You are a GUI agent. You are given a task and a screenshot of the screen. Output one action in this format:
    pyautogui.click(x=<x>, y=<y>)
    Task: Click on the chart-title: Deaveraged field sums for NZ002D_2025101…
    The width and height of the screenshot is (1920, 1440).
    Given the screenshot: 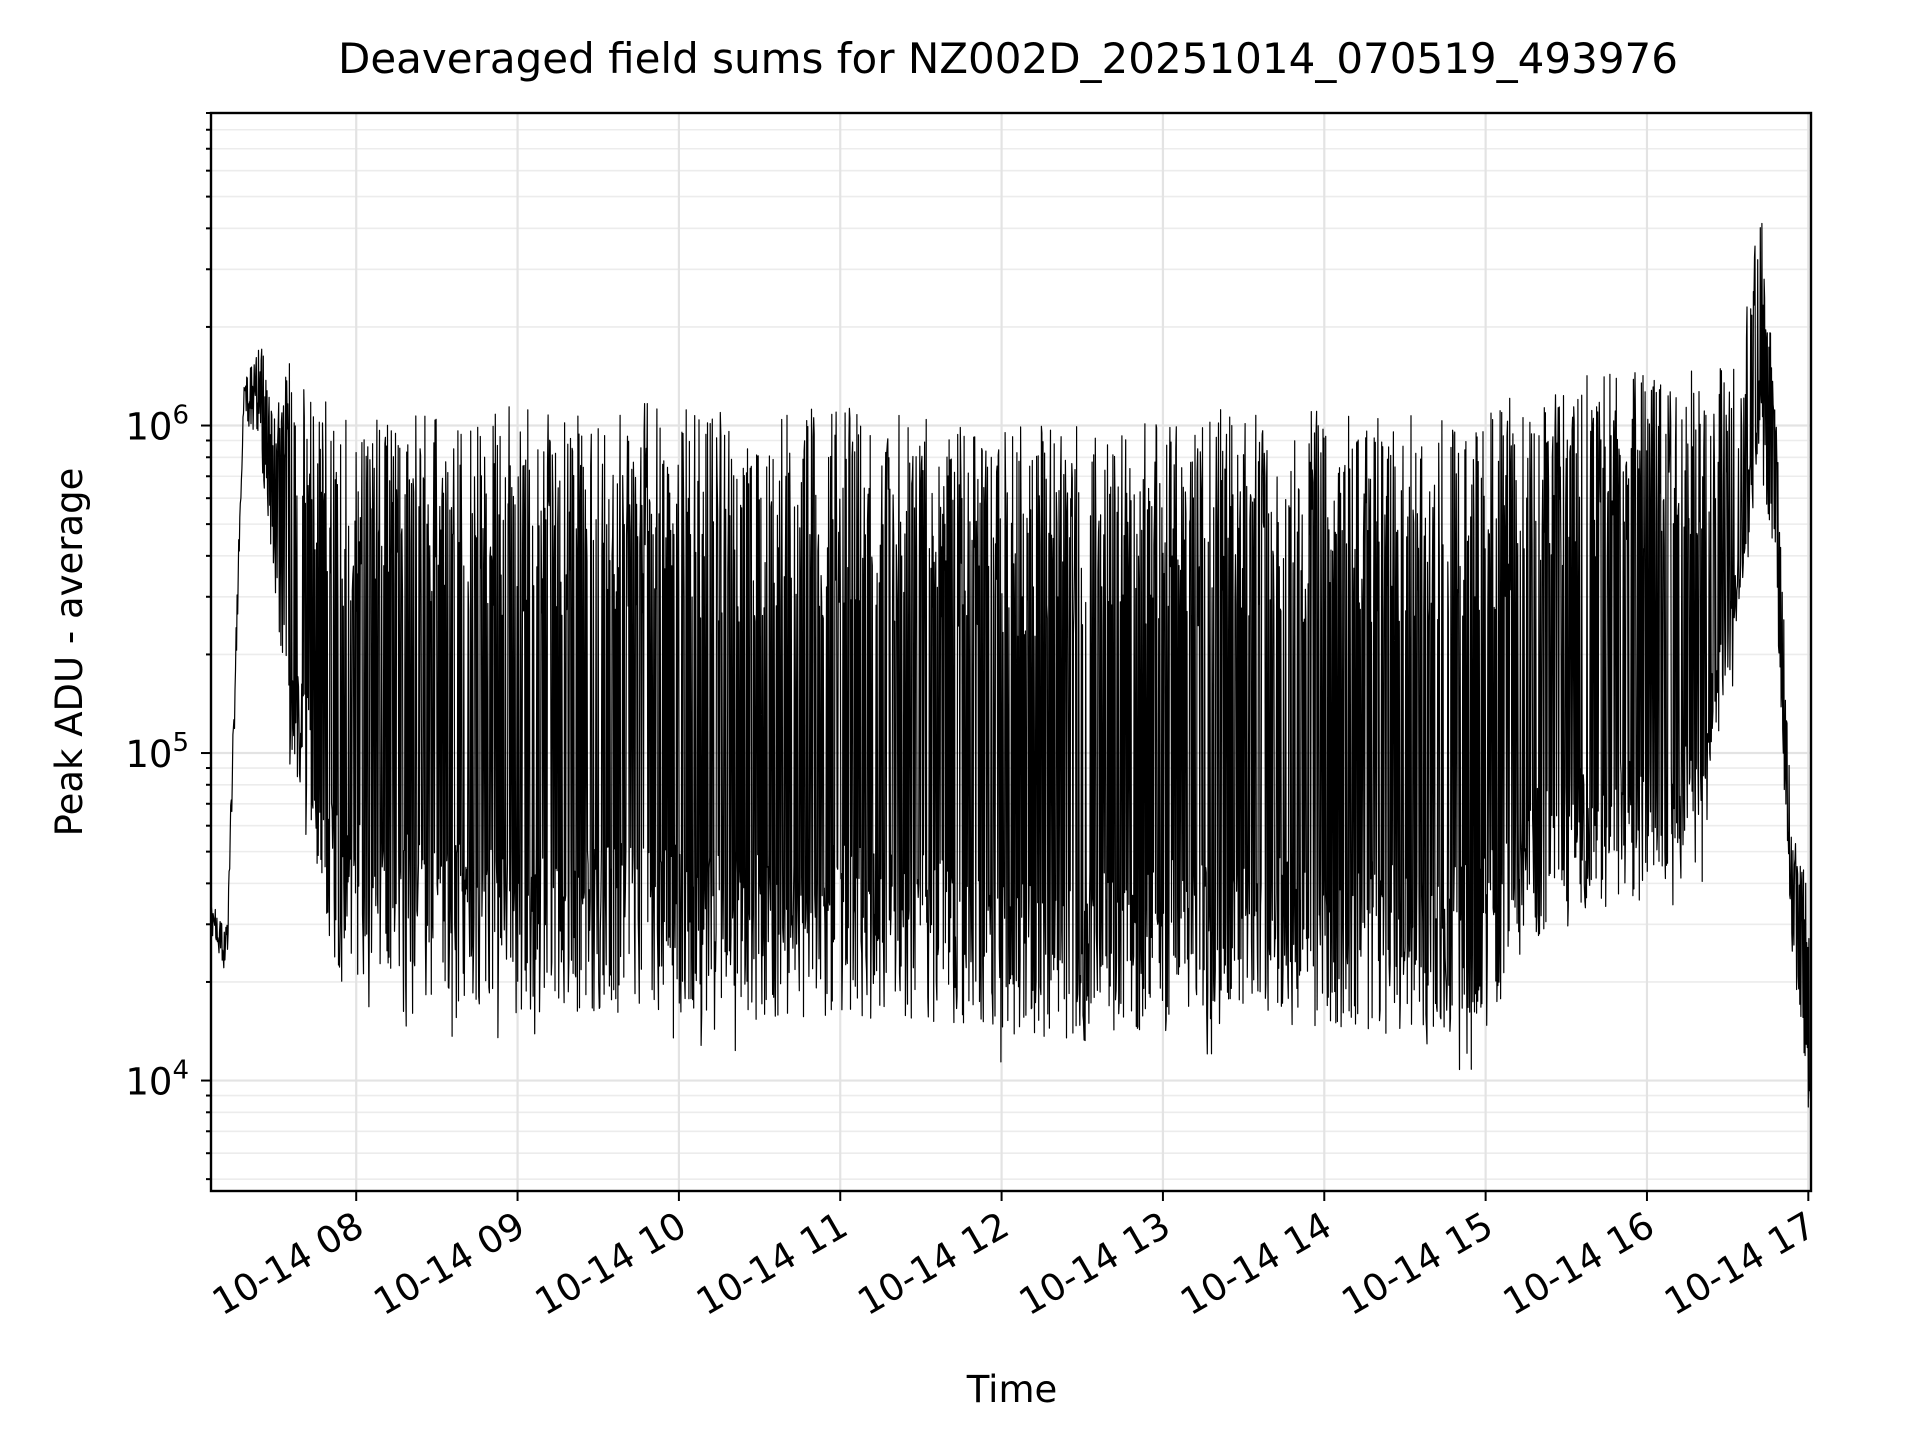 What is the action you would take?
    pyautogui.click(x=1008, y=58)
    